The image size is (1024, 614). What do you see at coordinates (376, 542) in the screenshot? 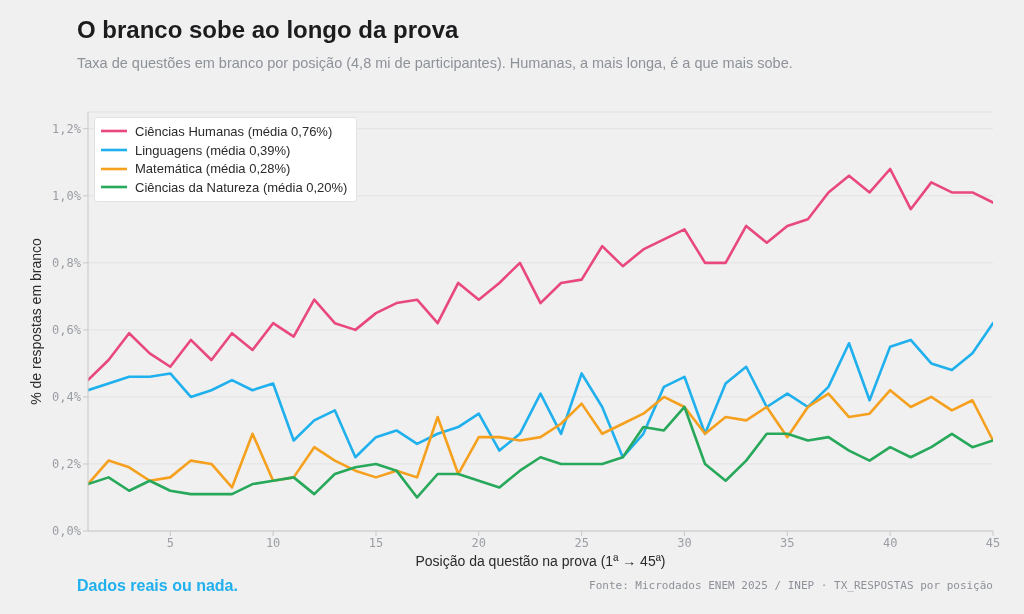
I see `x-tick-label: 15` at bounding box center [376, 542].